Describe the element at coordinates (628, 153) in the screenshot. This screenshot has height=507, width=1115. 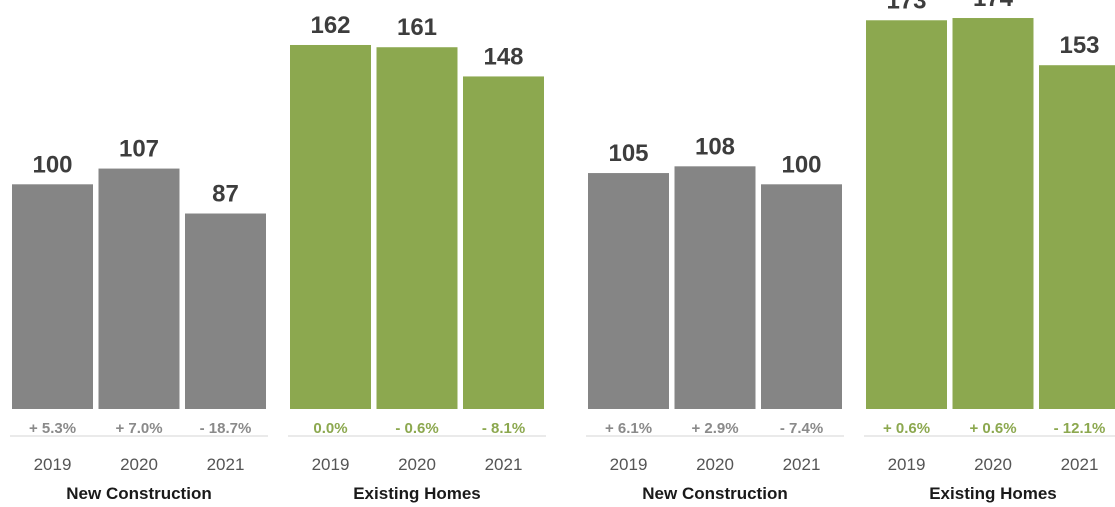
I see `data-label: 105` at that location.